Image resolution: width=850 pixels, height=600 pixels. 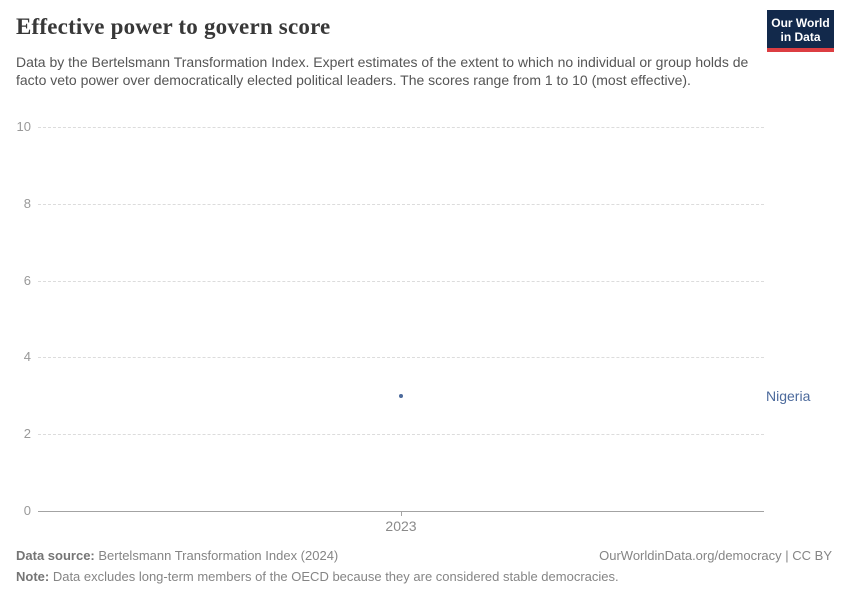 What do you see at coordinates (173, 26) in the screenshot?
I see `chart-title: Effective power to govern score` at bounding box center [173, 26].